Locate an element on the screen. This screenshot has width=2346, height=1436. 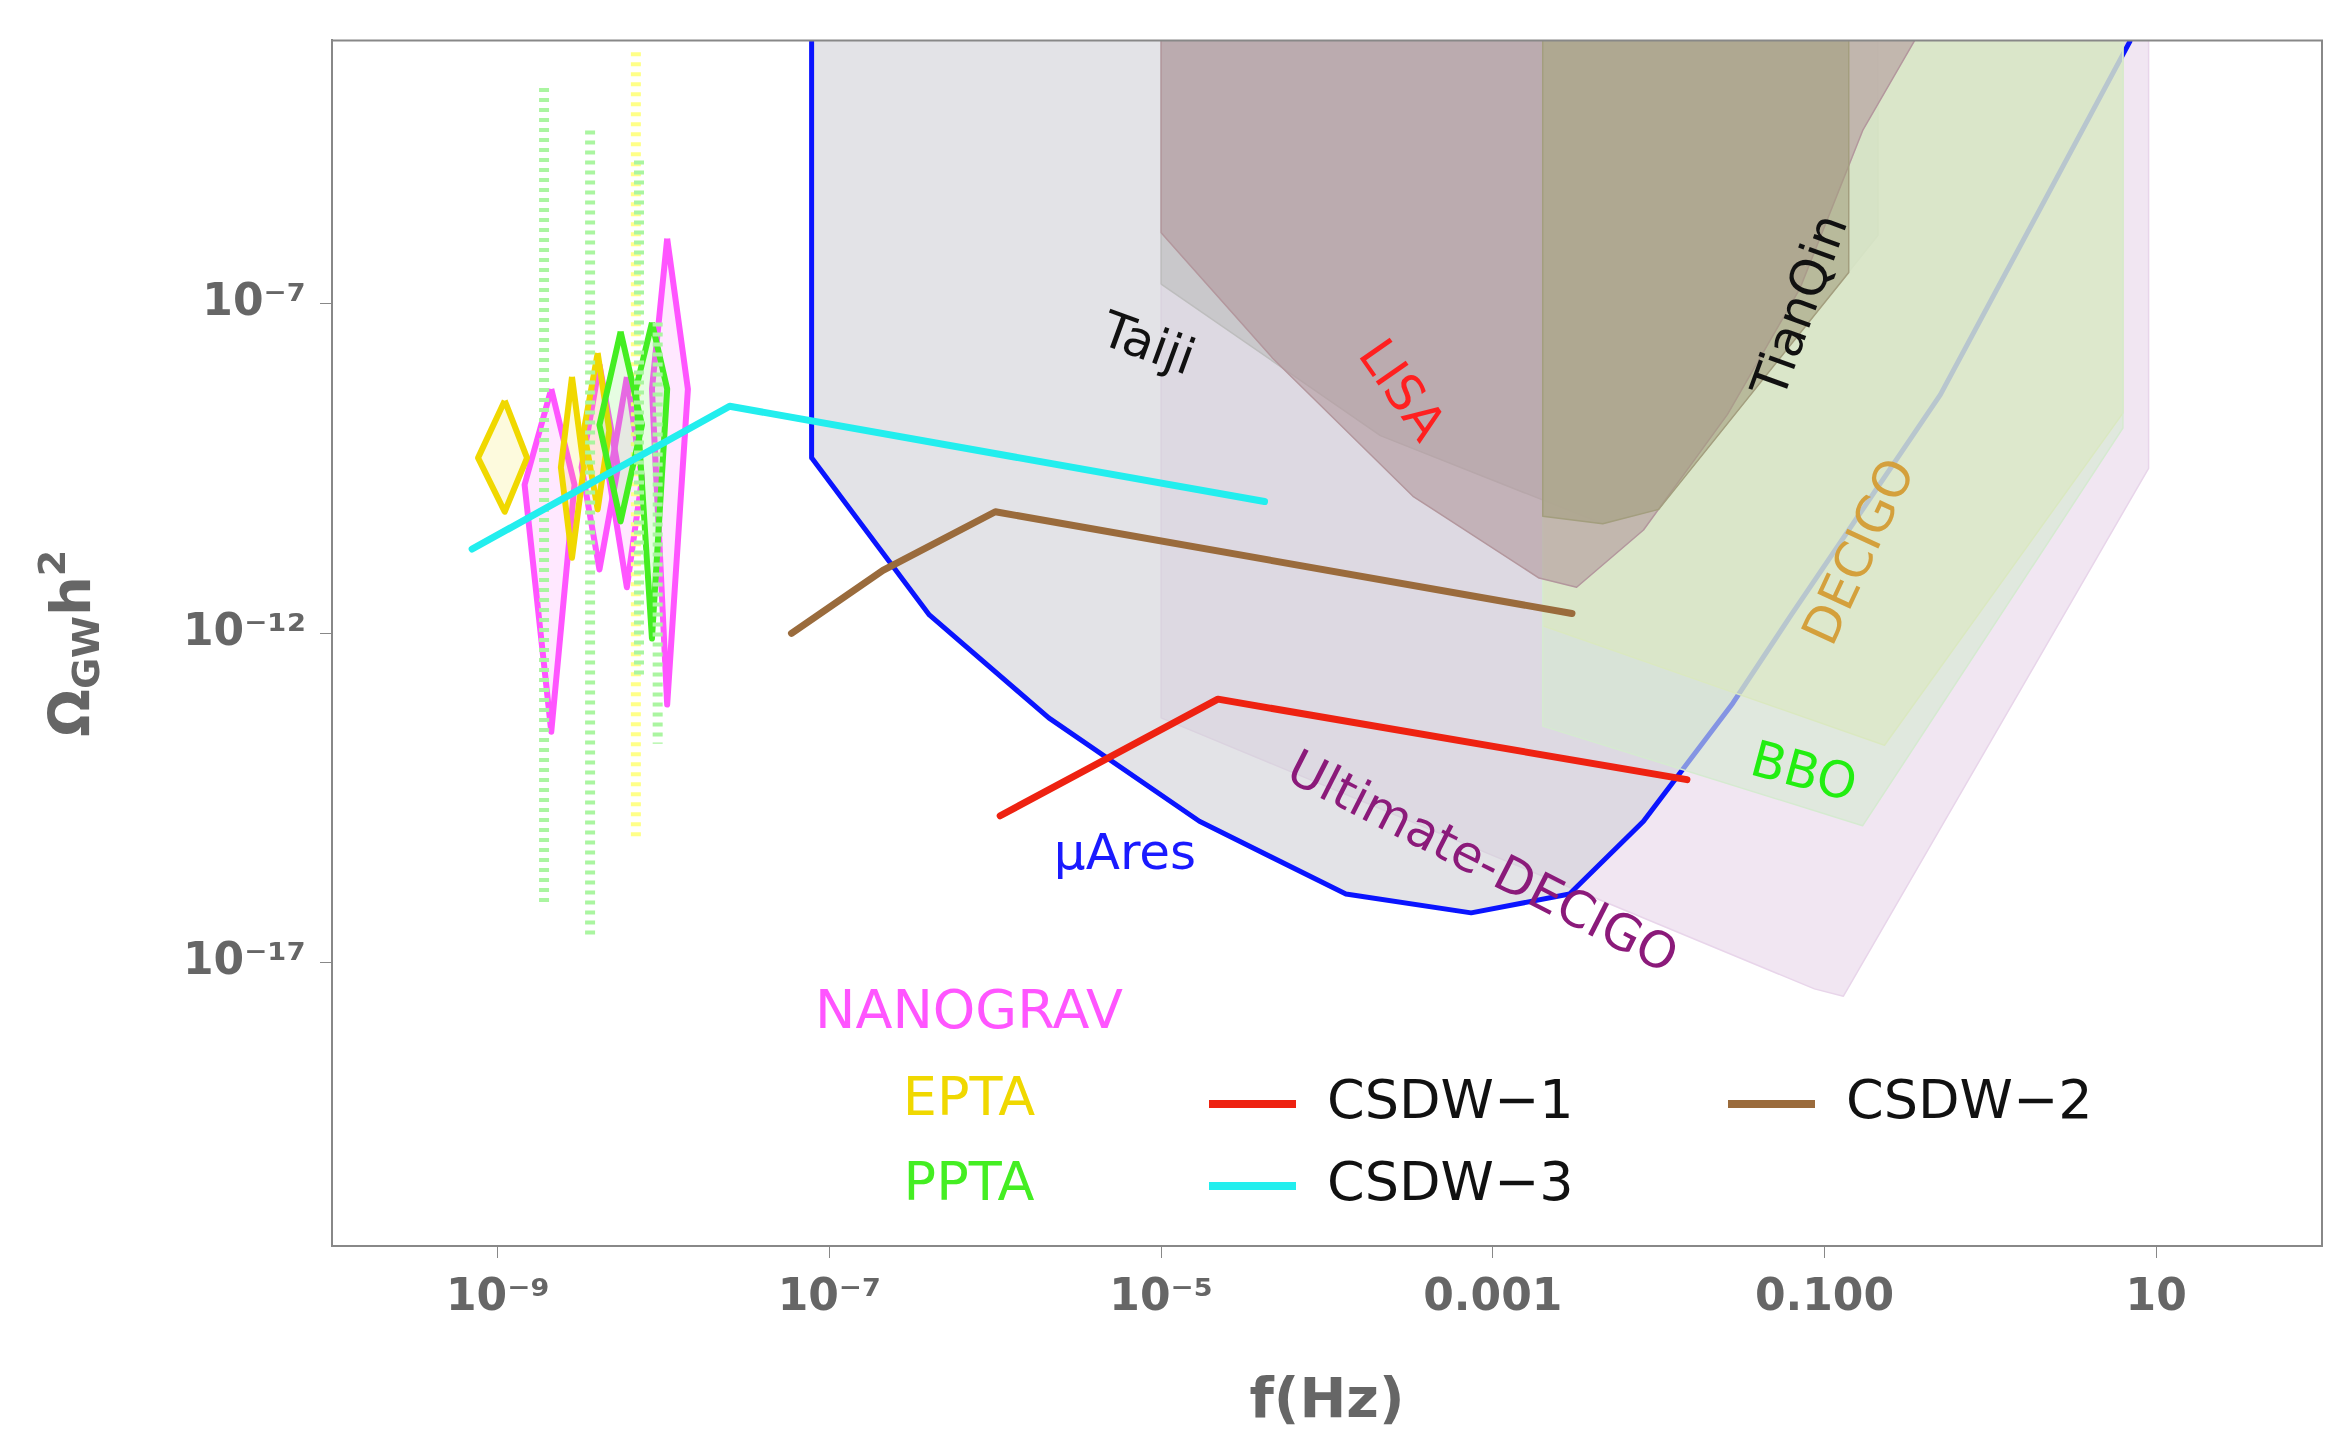
series-label: BBO is located at coordinates (1804, 771).